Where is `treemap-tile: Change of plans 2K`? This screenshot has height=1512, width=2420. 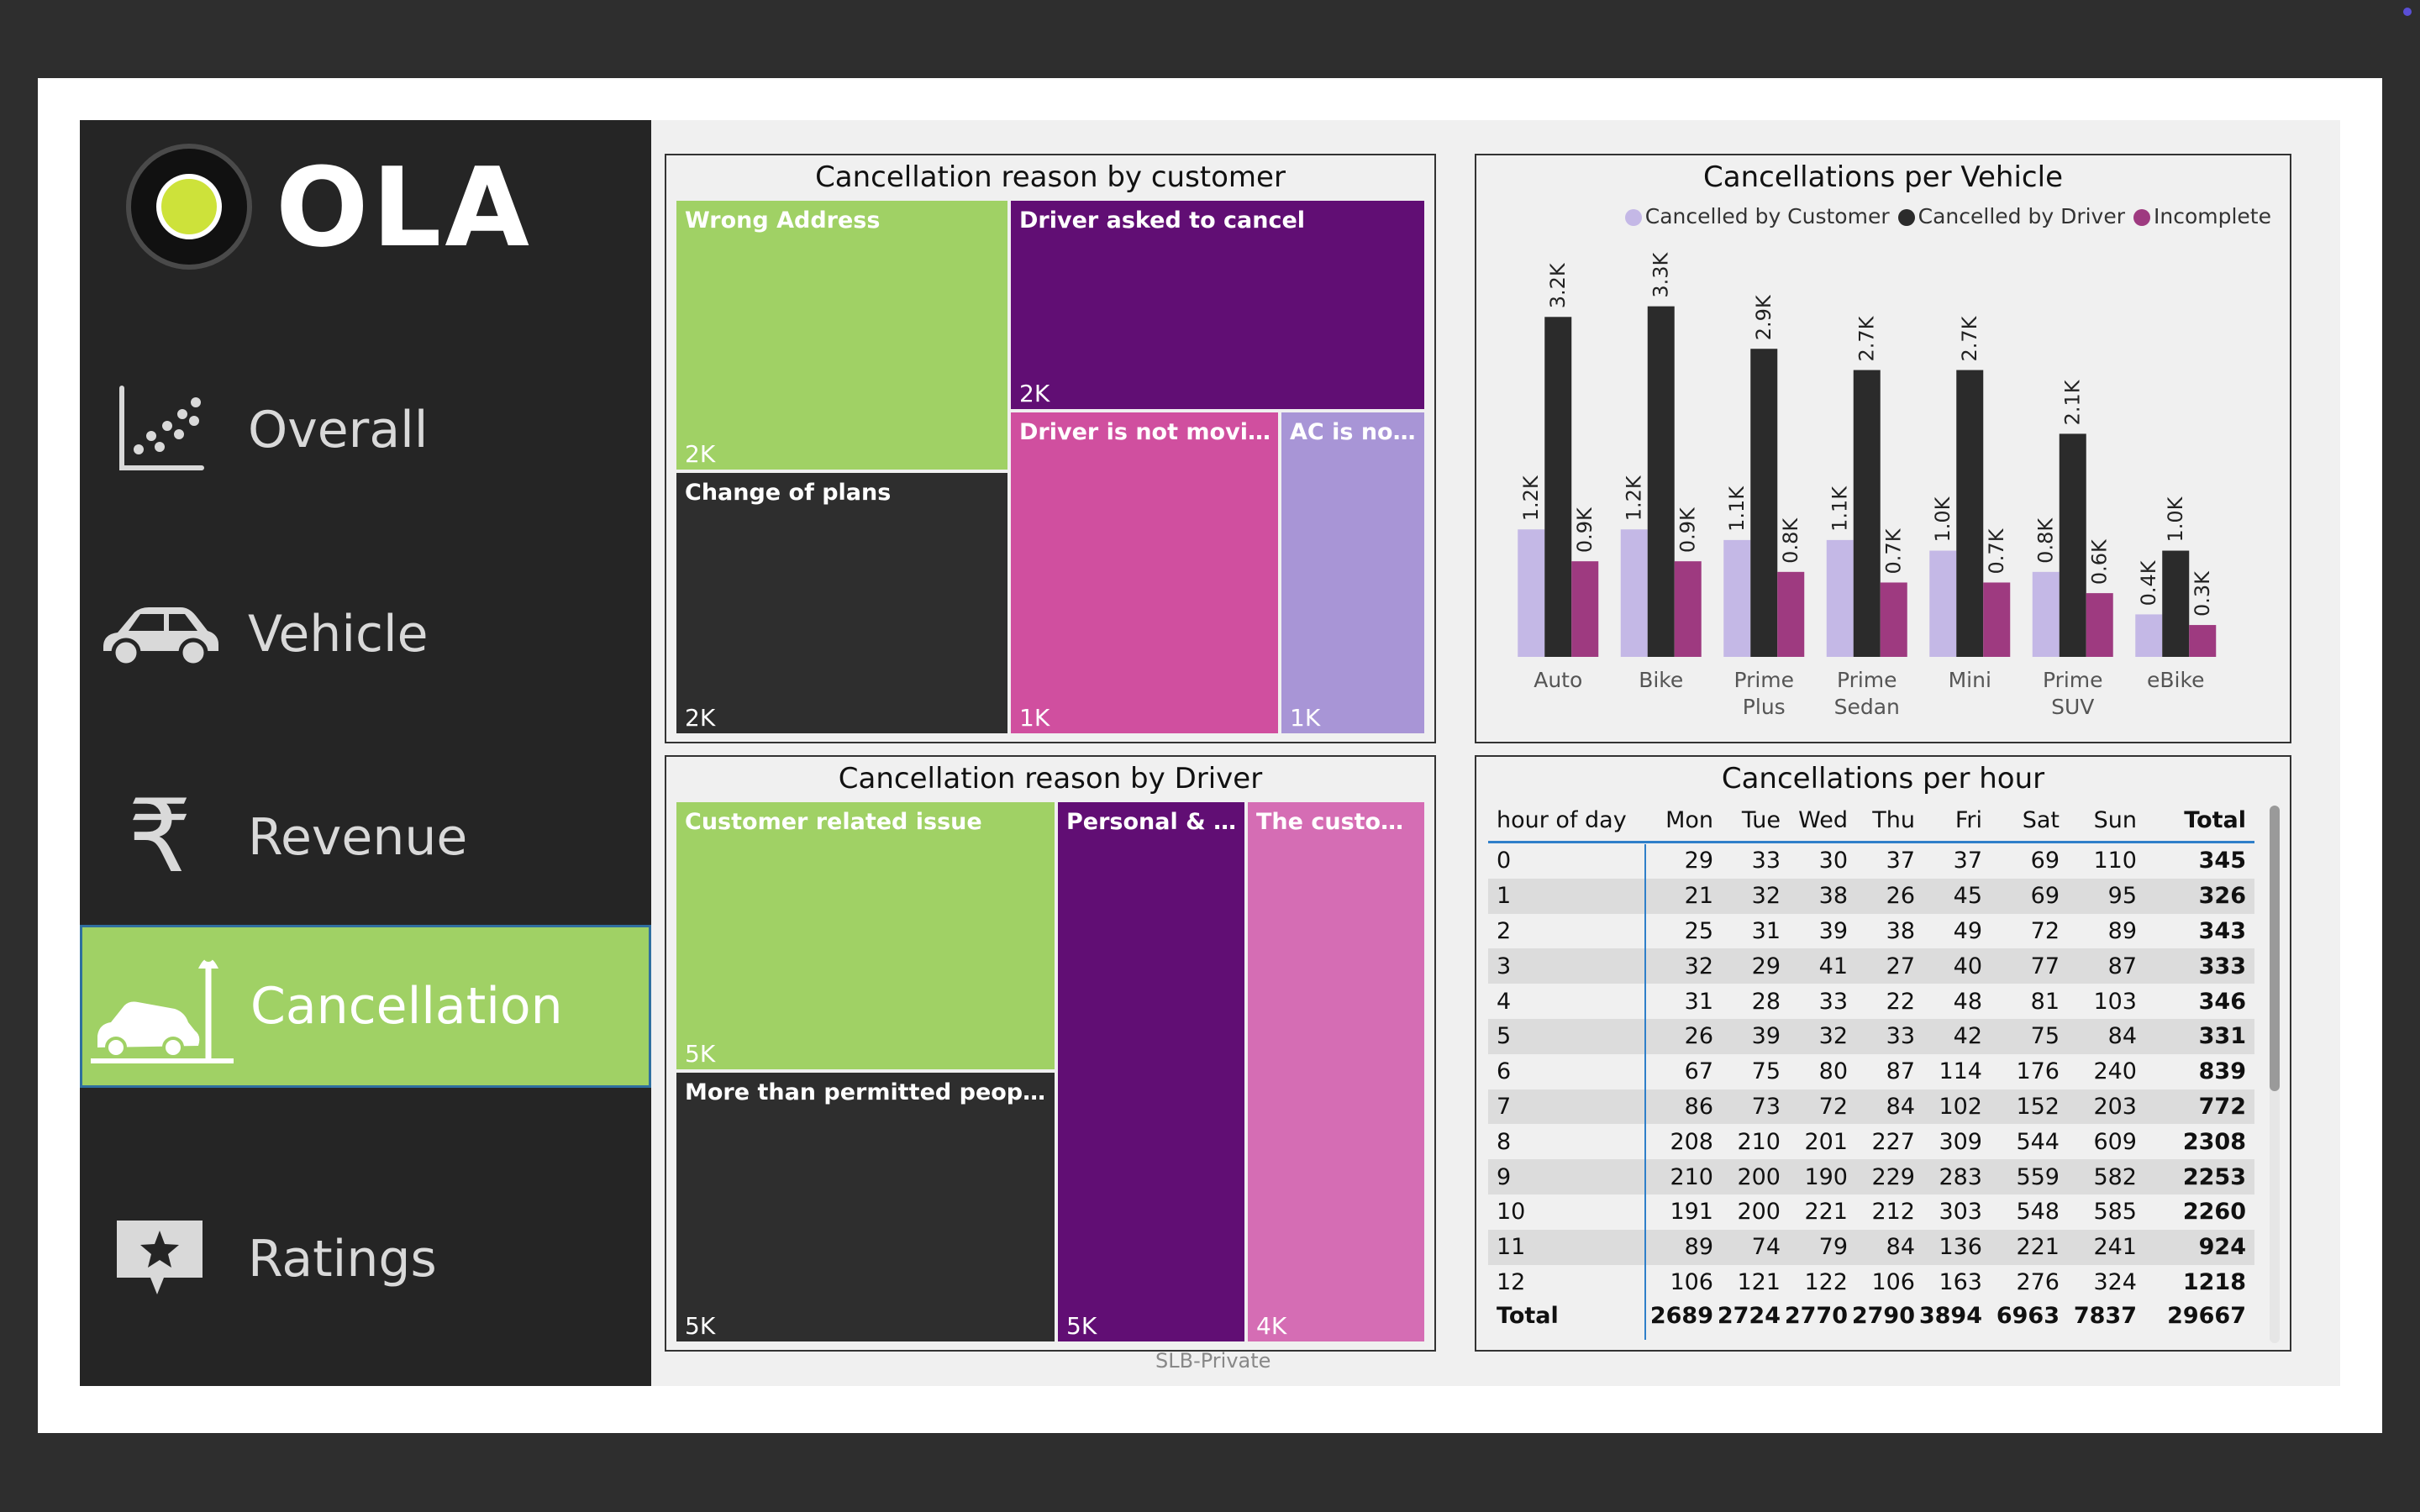
treemap-tile: Change of plans 2K is located at coordinates (842, 603).